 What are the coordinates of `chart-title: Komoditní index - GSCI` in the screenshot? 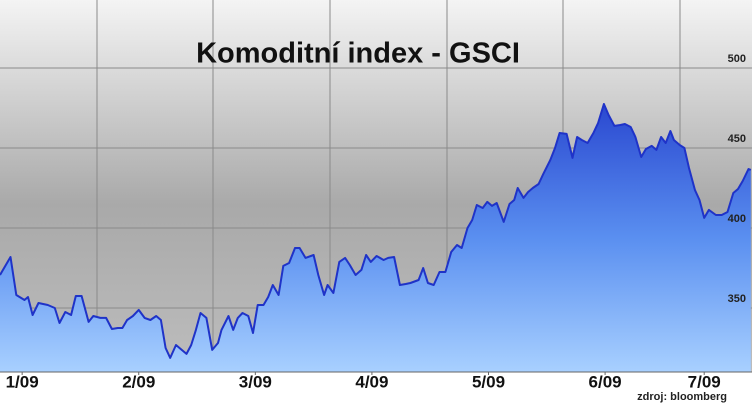 It's located at (358, 54).